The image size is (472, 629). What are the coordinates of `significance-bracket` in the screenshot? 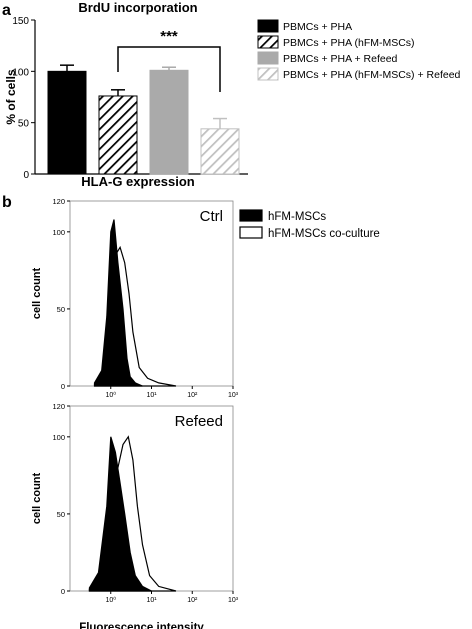 It's located at (169, 69).